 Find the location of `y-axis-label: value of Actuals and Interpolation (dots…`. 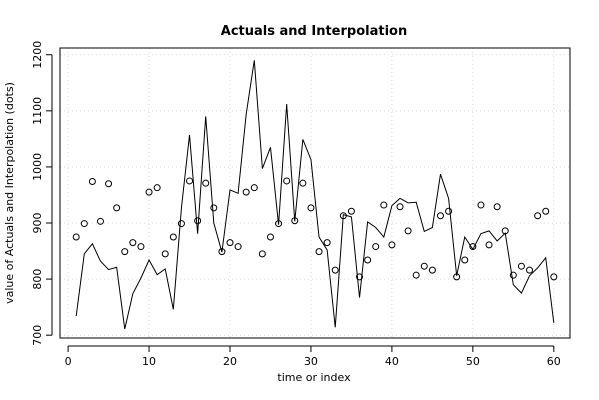

y-axis-label: value of Actuals and Interpolation (dots… is located at coordinates (9, 193).